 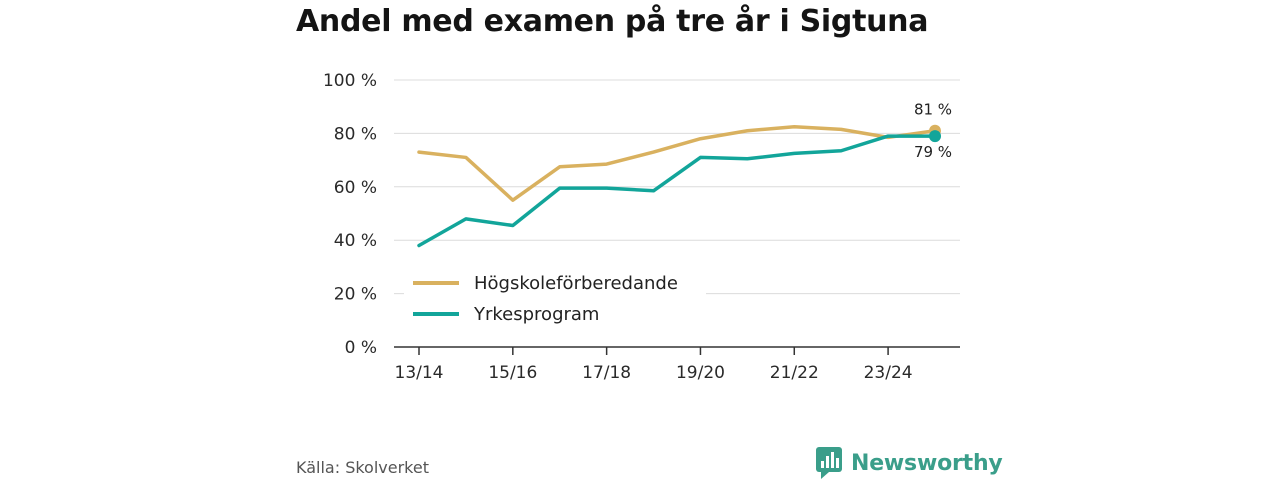 What do you see at coordinates (350, 214) in the screenshot?
I see `y-axis-ticks: 0 % 20 % 40 % 60 % 80 % 100 %` at bounding box center [350, 214].